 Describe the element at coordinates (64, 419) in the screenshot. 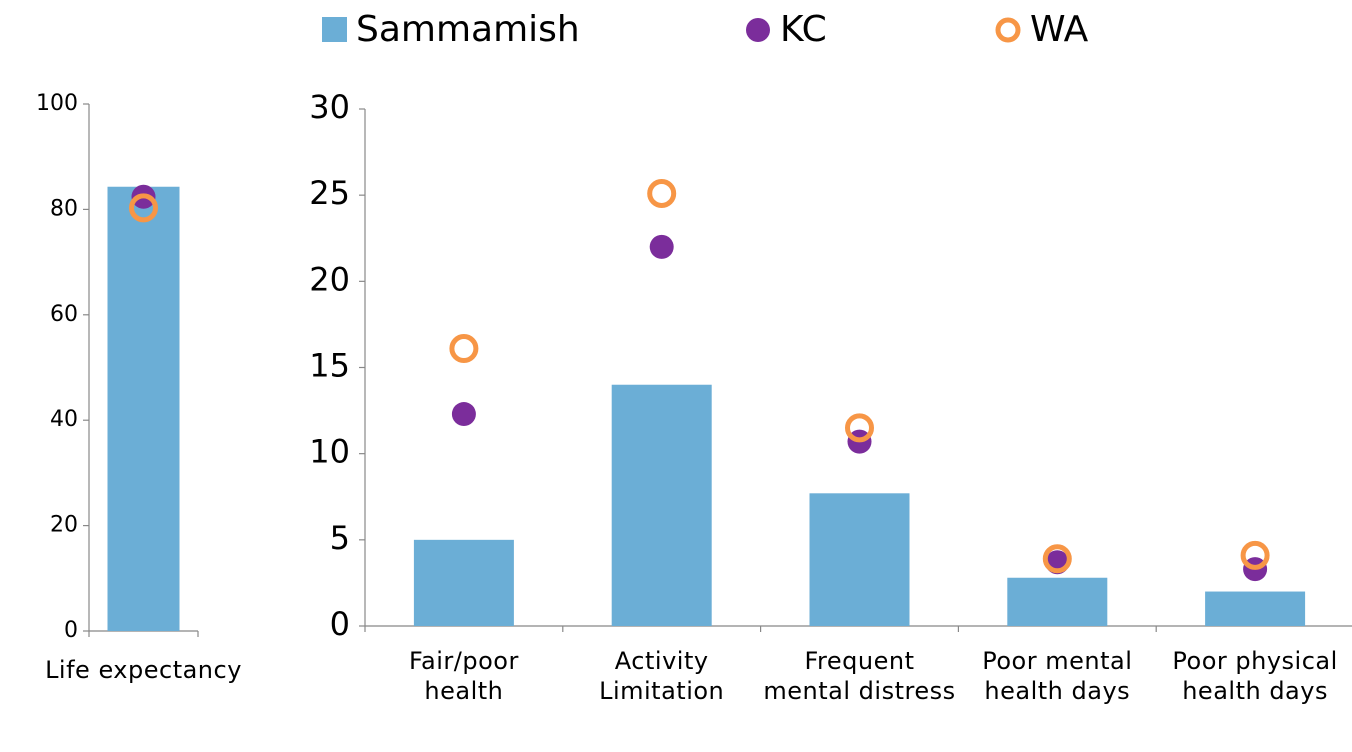

I see `y-tick-label: 40` at that location.